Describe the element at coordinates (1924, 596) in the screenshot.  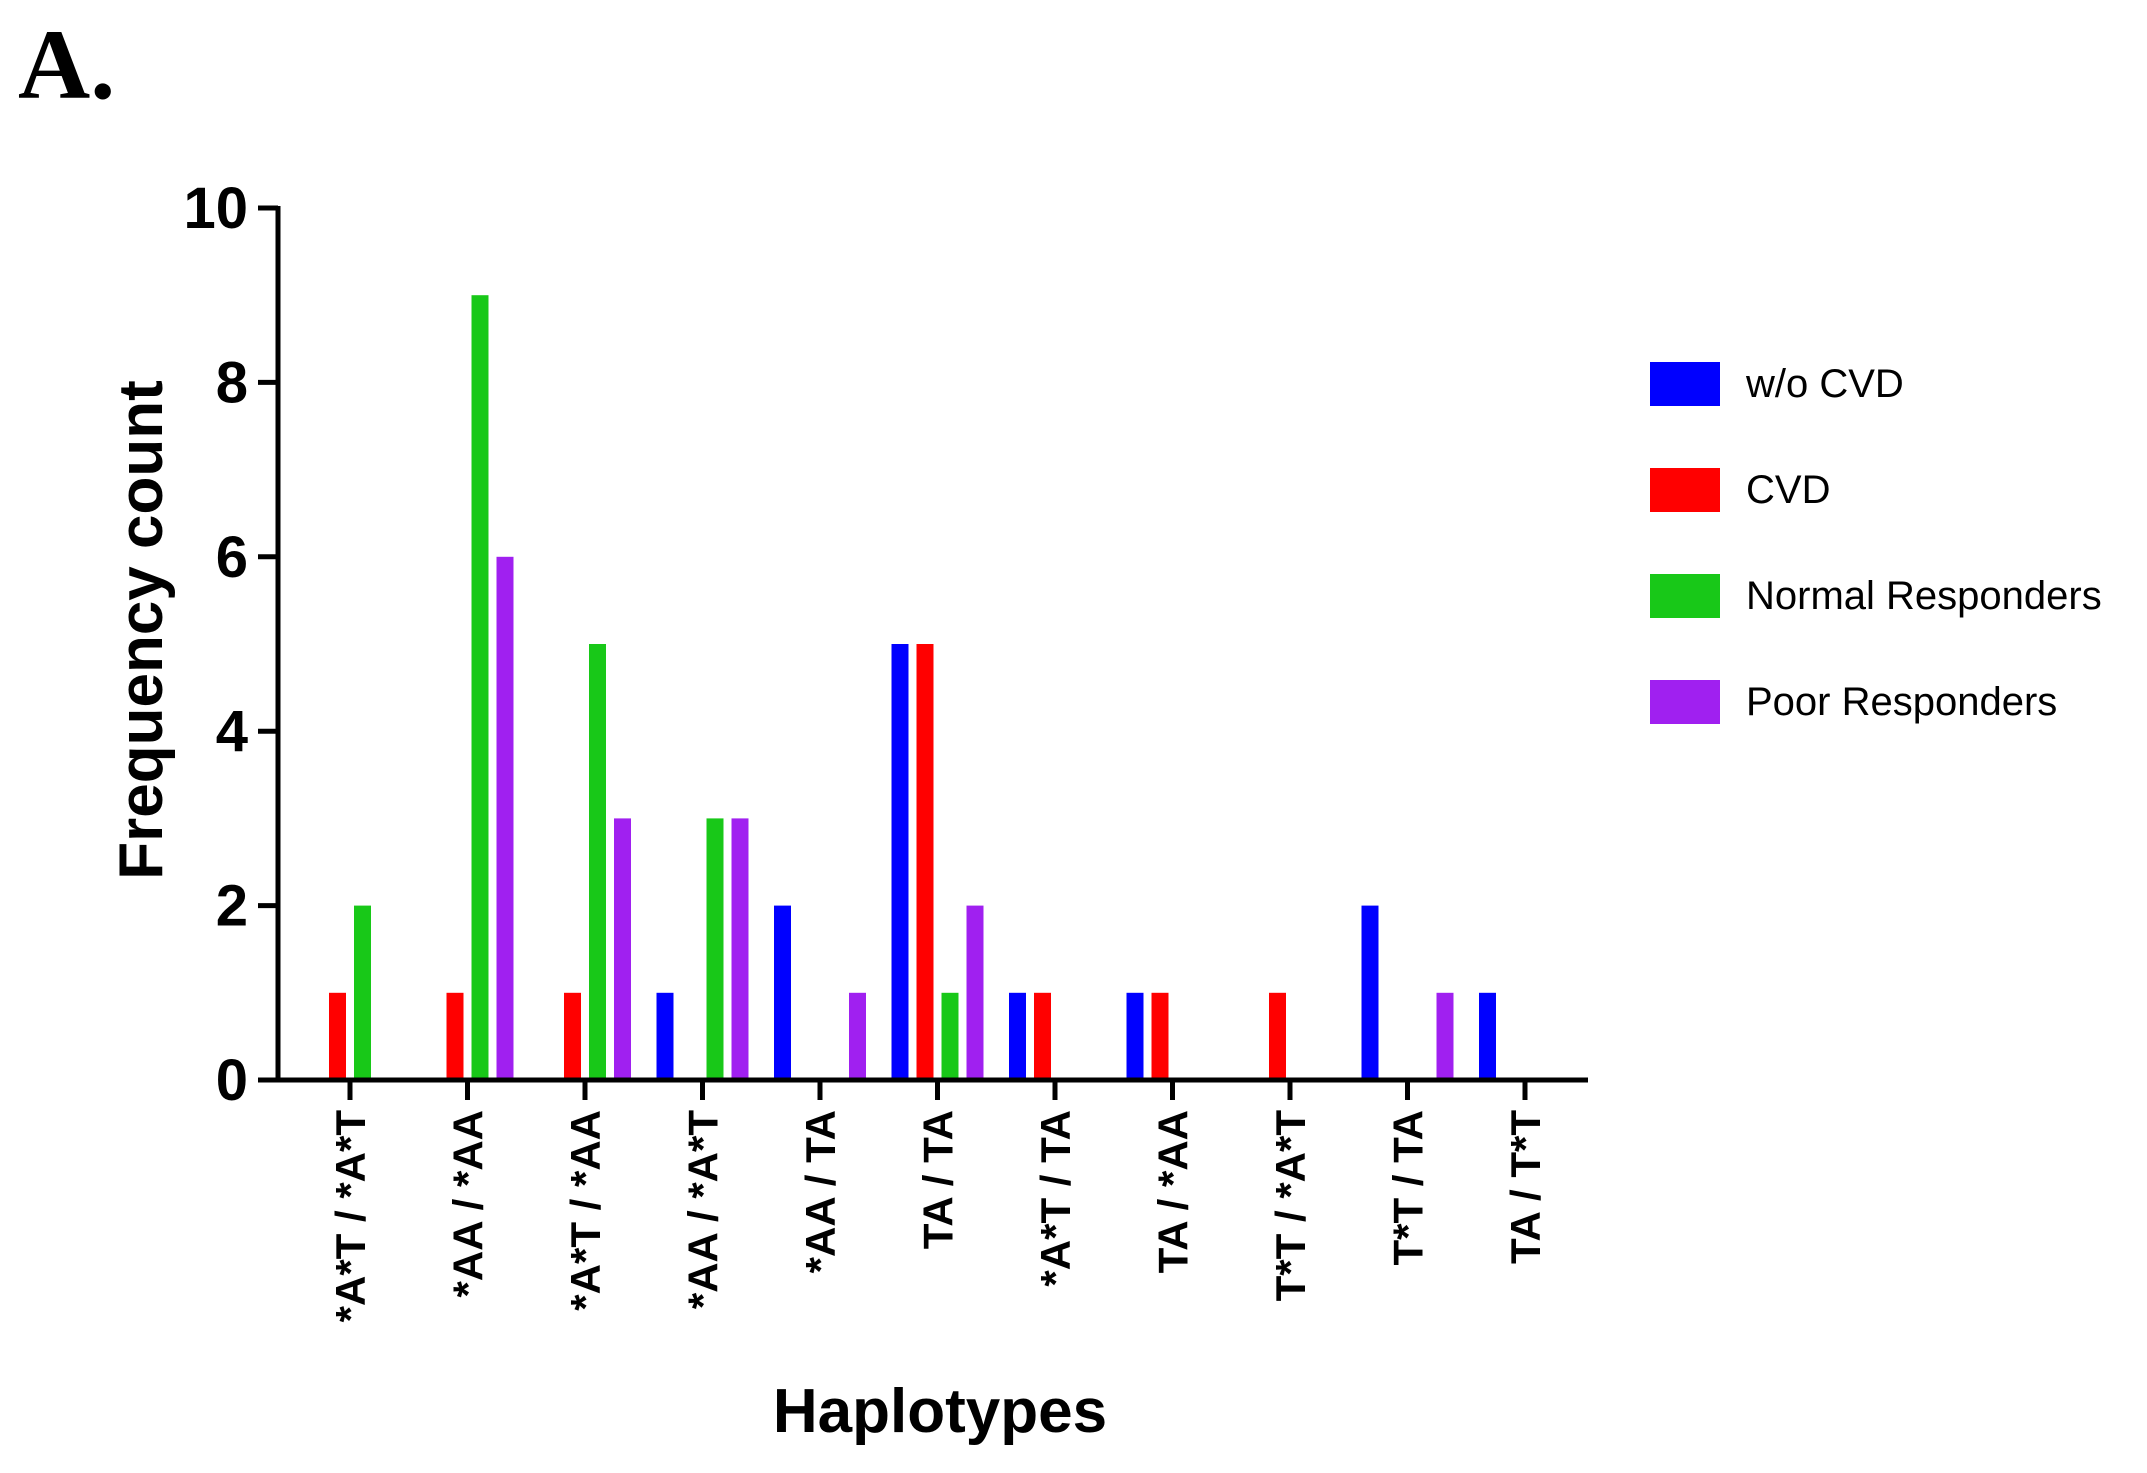
I see `legend-label: Normal Responders` at that location.